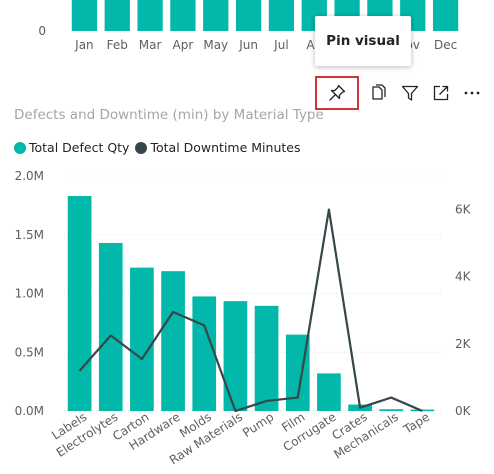 This screenshot has width=494, height=474. I want to click on focus-mode-button, so click(440, 93).